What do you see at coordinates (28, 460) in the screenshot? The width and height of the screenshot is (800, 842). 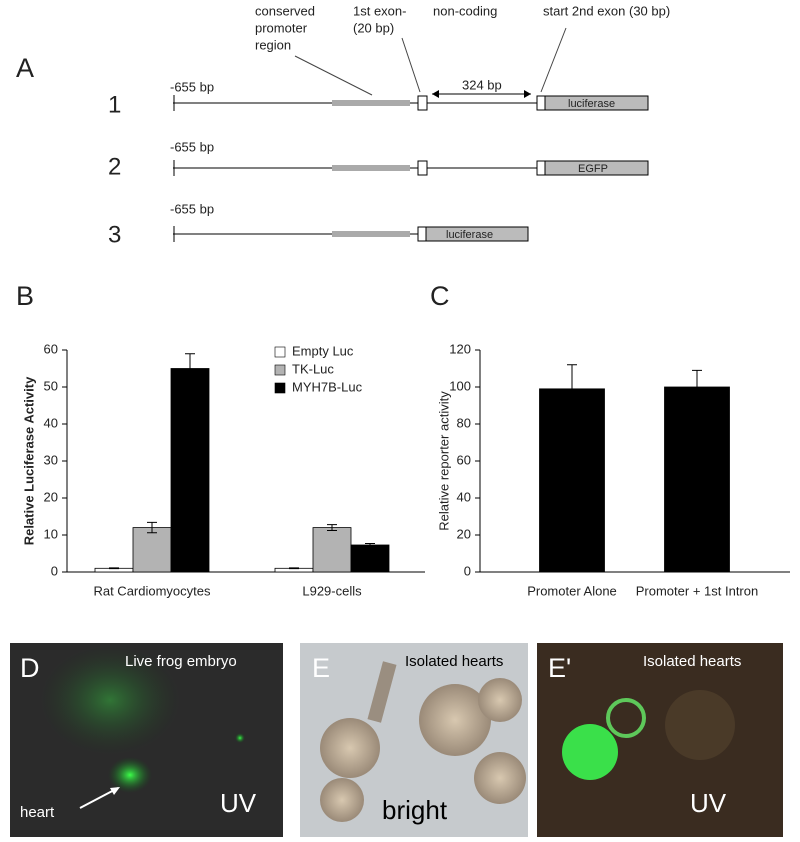 I see `y-axis-label: Relative Luciferase Activity` at bounding box center [28, 460].